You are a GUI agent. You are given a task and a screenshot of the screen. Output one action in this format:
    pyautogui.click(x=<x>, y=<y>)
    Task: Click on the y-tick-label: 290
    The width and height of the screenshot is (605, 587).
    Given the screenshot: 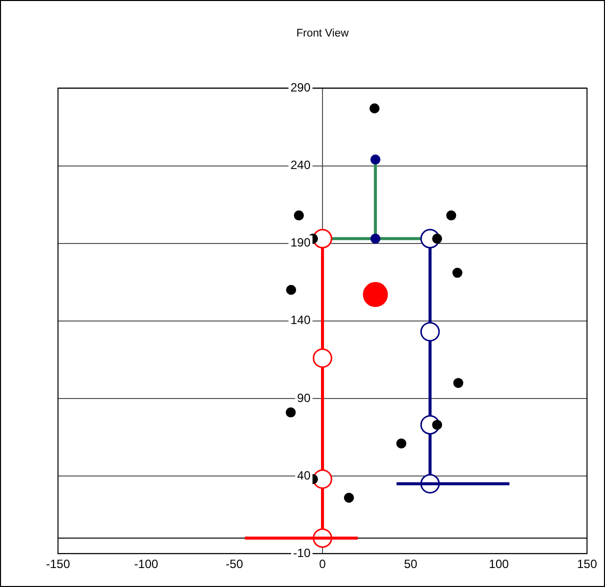 What is the action you would take?
    pyautogui.click(x=300, y=87)
    